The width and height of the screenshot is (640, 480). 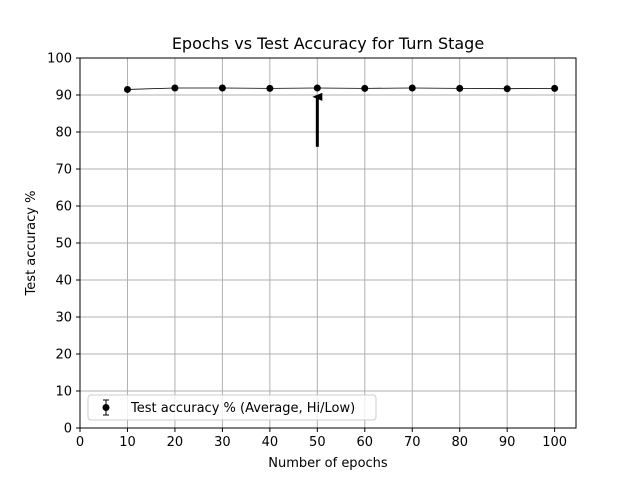 I want to click on chart-title: Epochs vs Test Accuracy for Turn Stage, so click(x=328, y=43).